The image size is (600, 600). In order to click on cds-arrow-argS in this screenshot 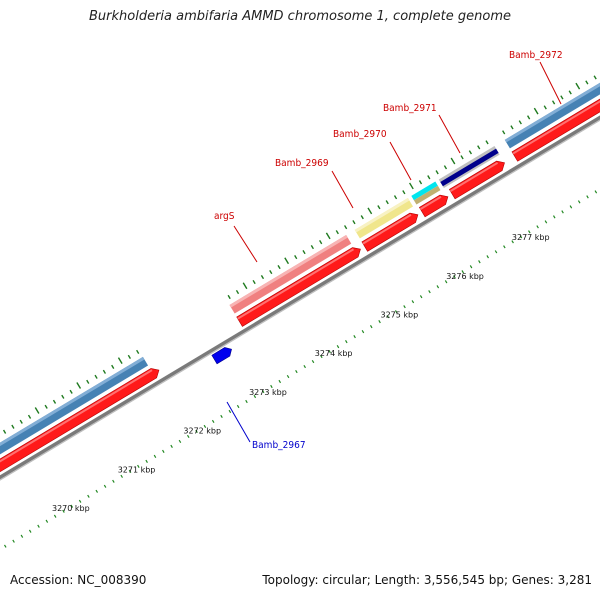, I will do `click(300, 285)`.